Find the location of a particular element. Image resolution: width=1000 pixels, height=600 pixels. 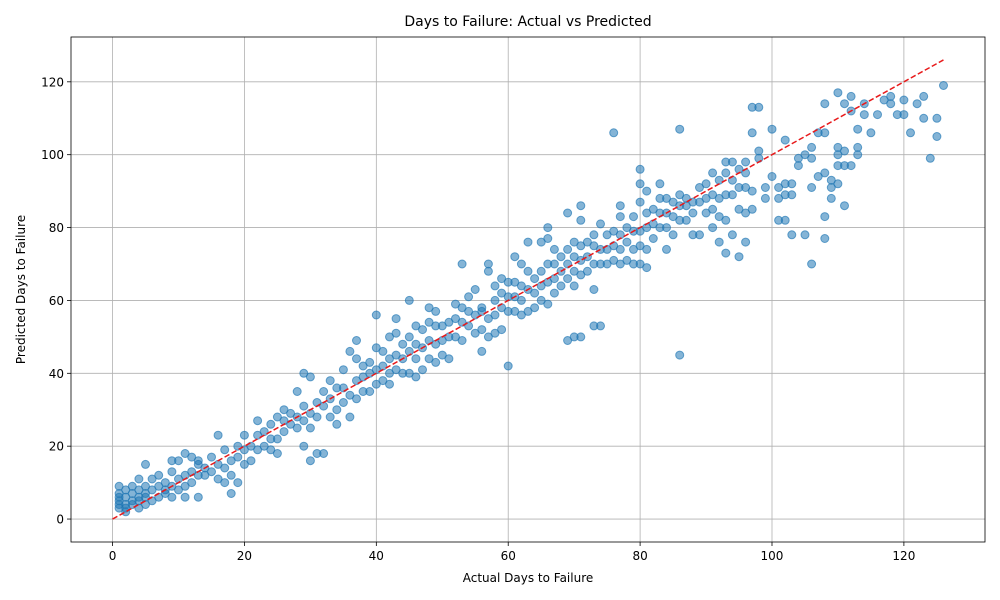

x-tick-label: 80 is located at coordinates (639, 556).